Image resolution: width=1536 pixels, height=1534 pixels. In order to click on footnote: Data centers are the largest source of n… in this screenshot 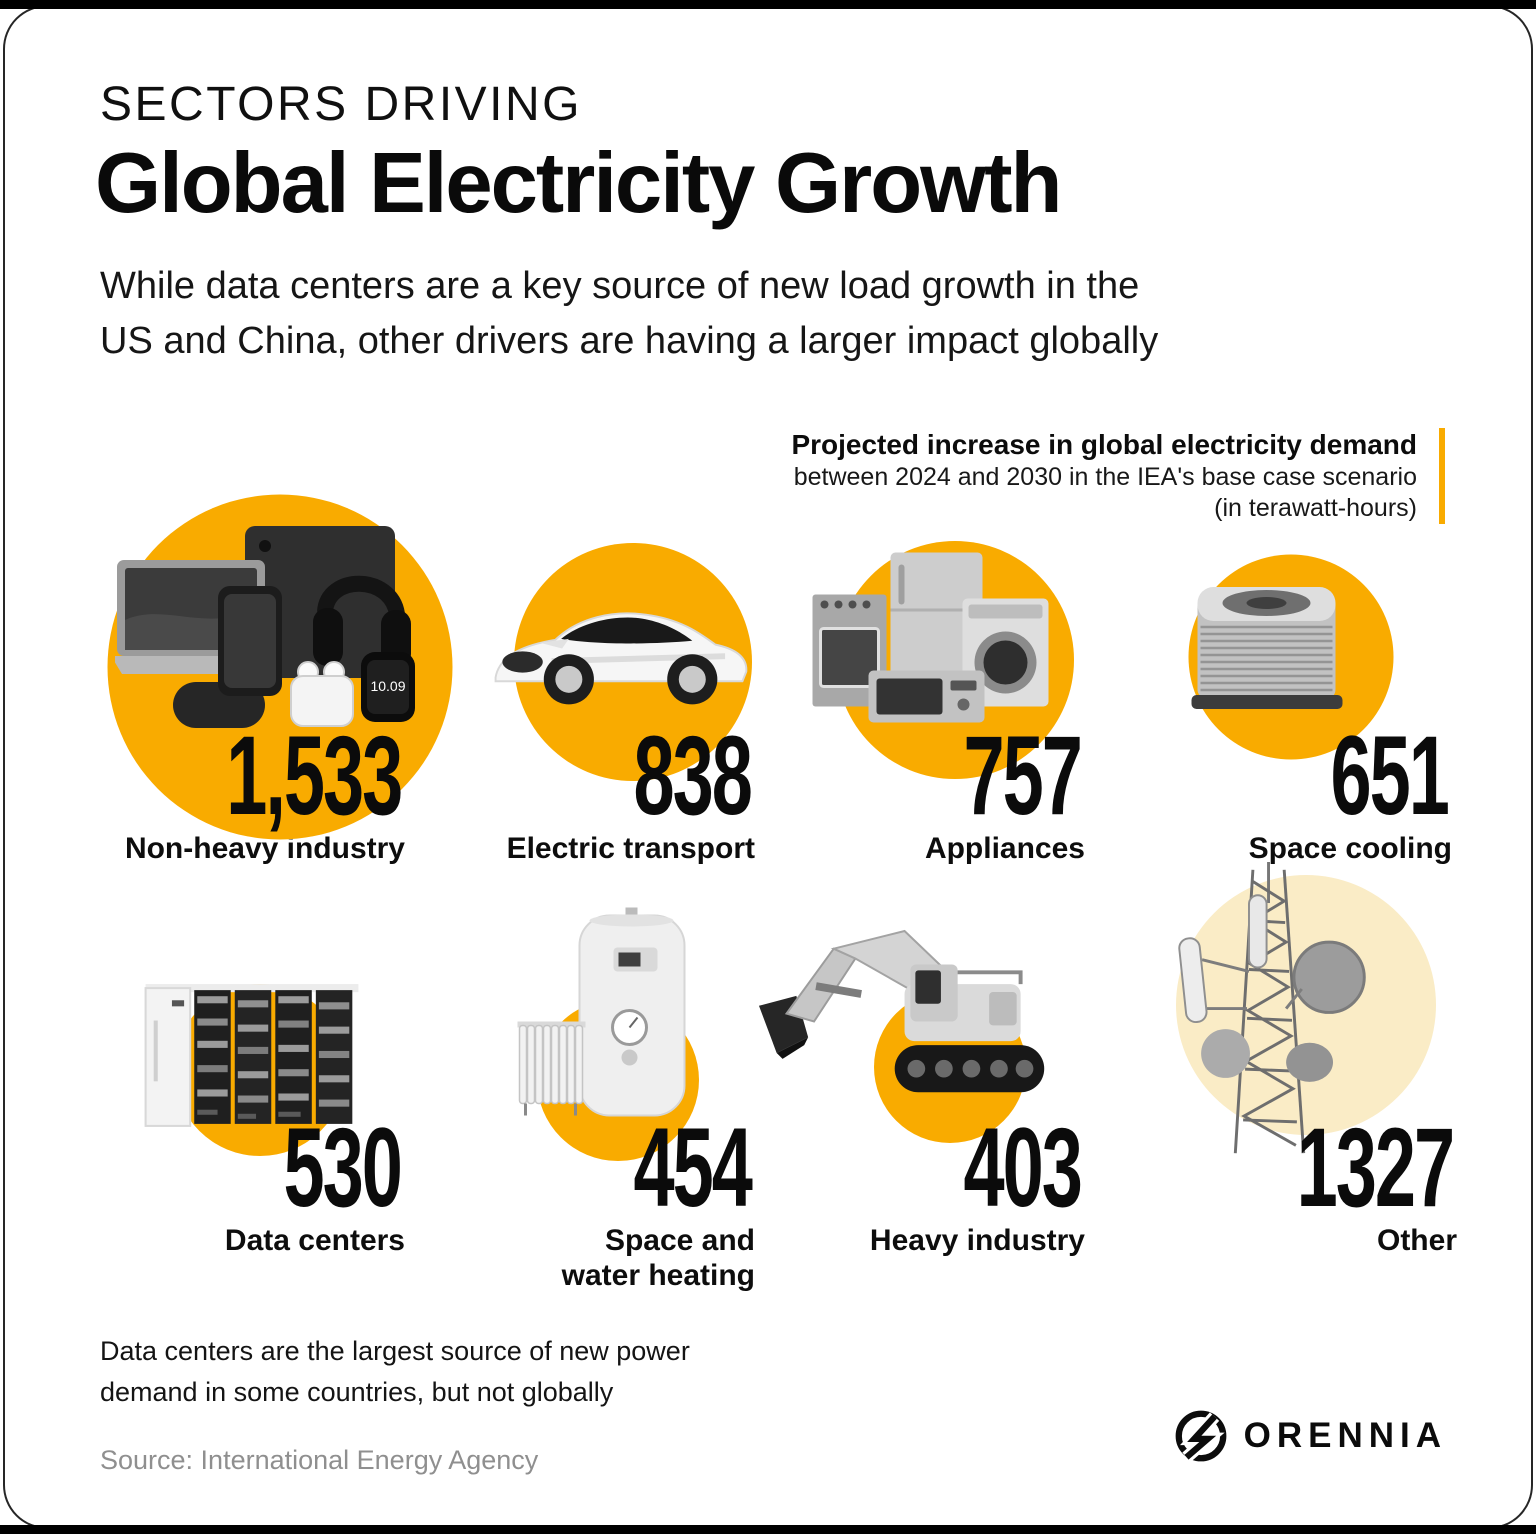, I will do `click(395, 1372)`.